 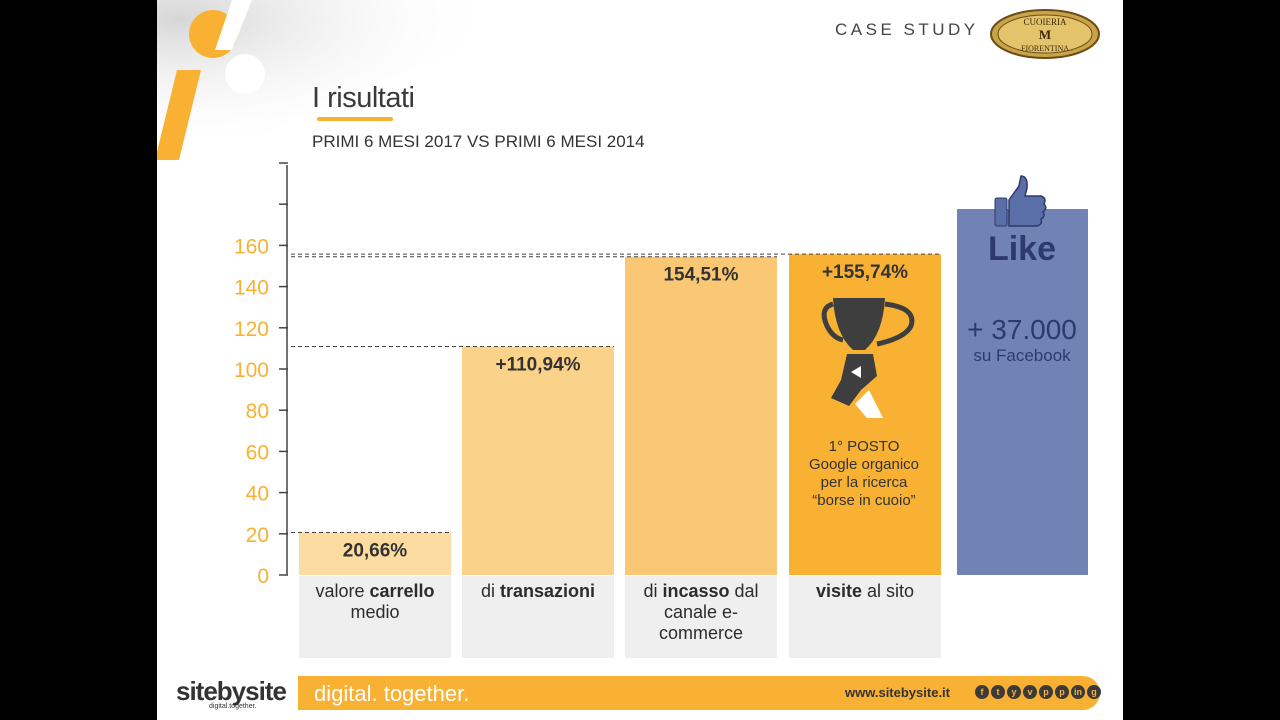 What do you see at coordinates (257, 411) in the screenshot?
I see `y-tick-label: 80` at bounding box center [257, 411].